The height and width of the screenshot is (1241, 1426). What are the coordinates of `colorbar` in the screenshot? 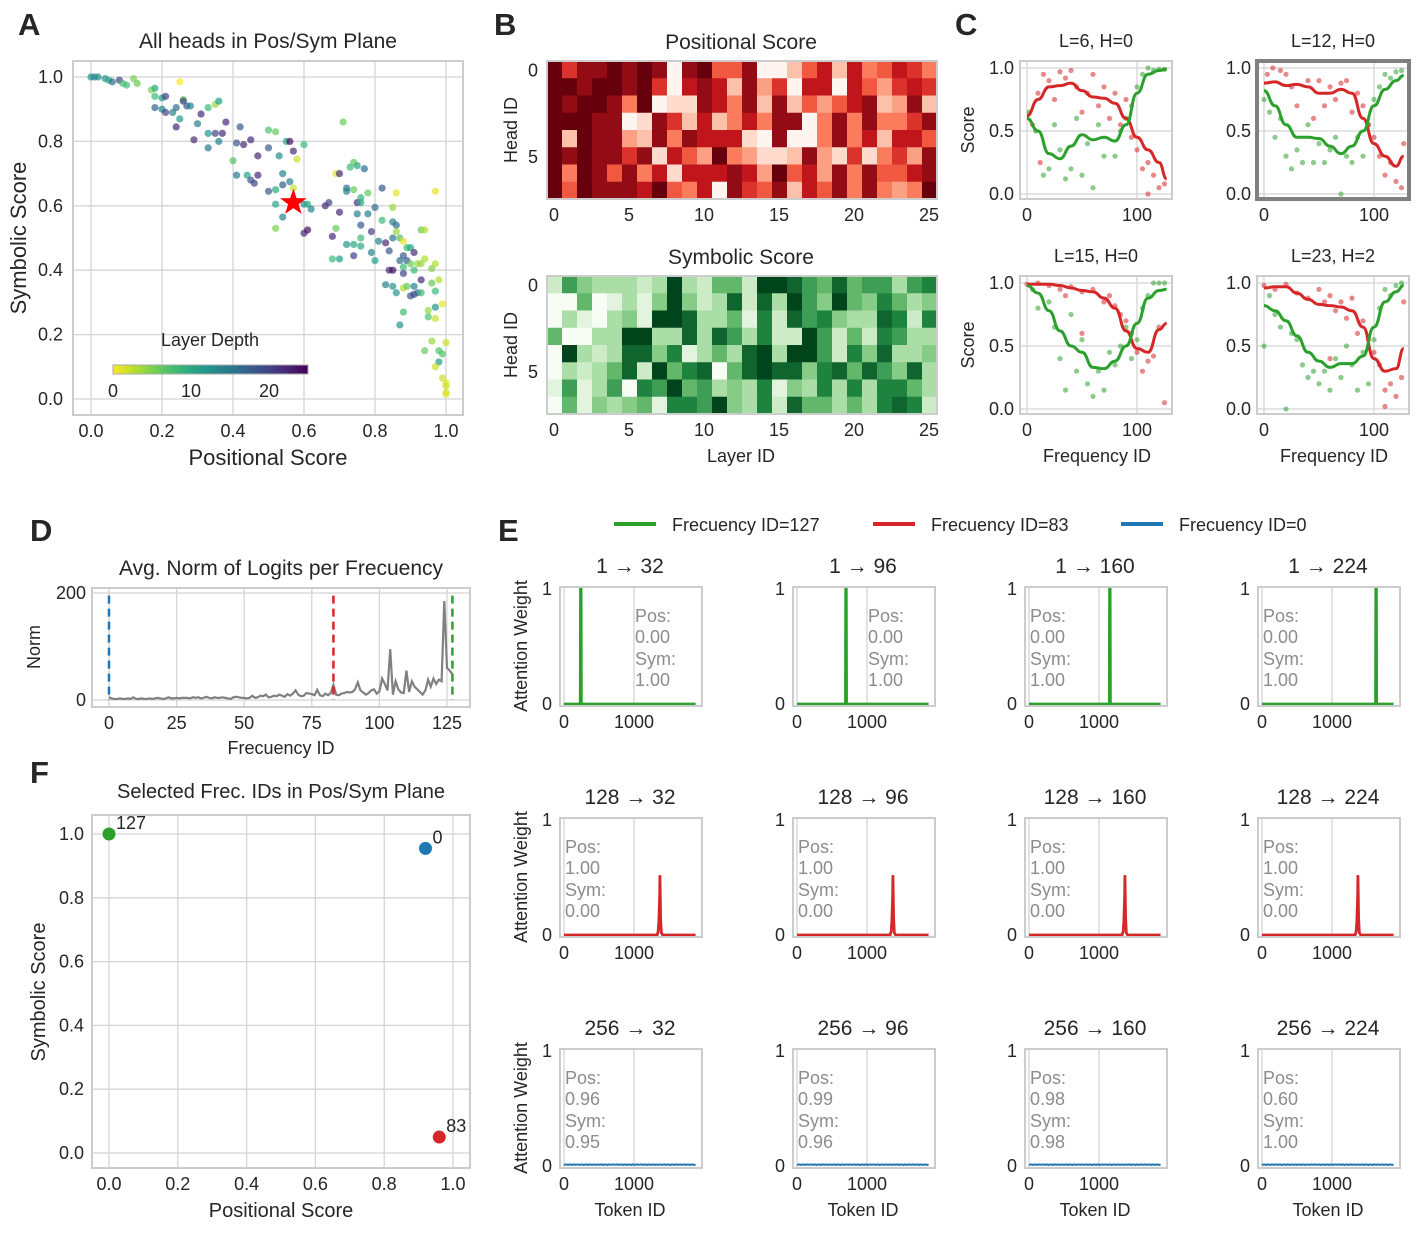 It's located at (210, 369).